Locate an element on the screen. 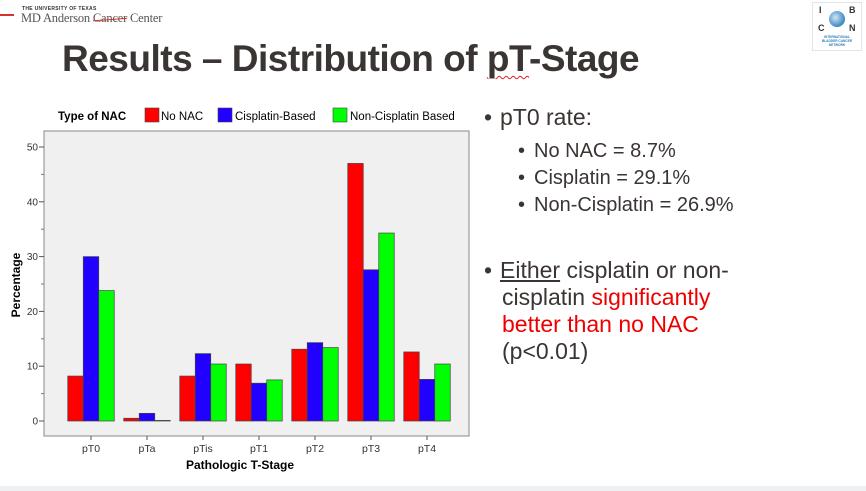  x-axis: pT0 pTa pTis pT1 pT2 pT3 pT4 is located at coordinates (259, 445).